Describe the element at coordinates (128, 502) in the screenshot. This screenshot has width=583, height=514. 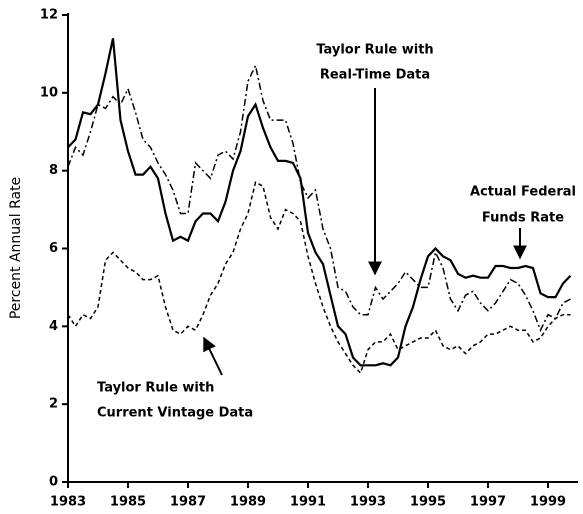
I see `x-tick-label: 1985` at that location.